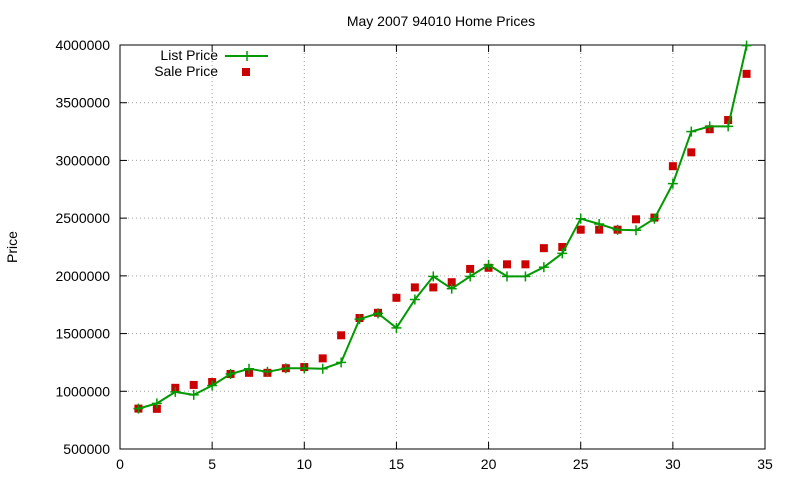 This screenshot has height=480, width=800. I want to click on y-axis-label: Price, so click(12, 247).